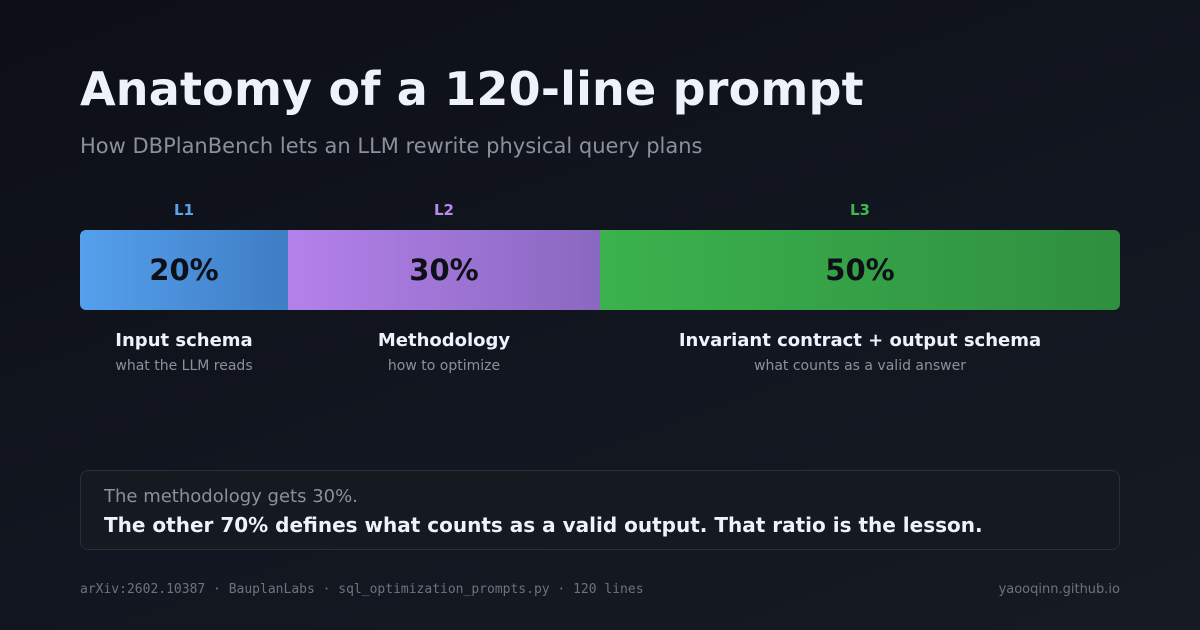 The height and width of the screenshot is (630, 1200). What do you see at coordinates (184, 366) in the screenshot?
I see `segment-description: what the LLM reads` at bounding box center [184, 366].